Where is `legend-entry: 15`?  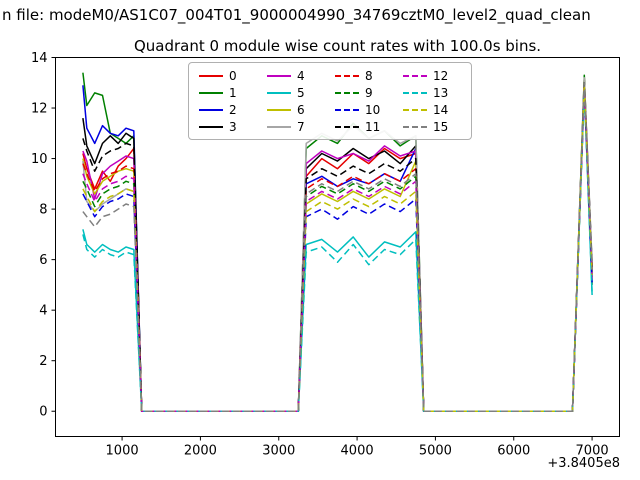
legend-entry: 15 is located at coordinates (432, 126).